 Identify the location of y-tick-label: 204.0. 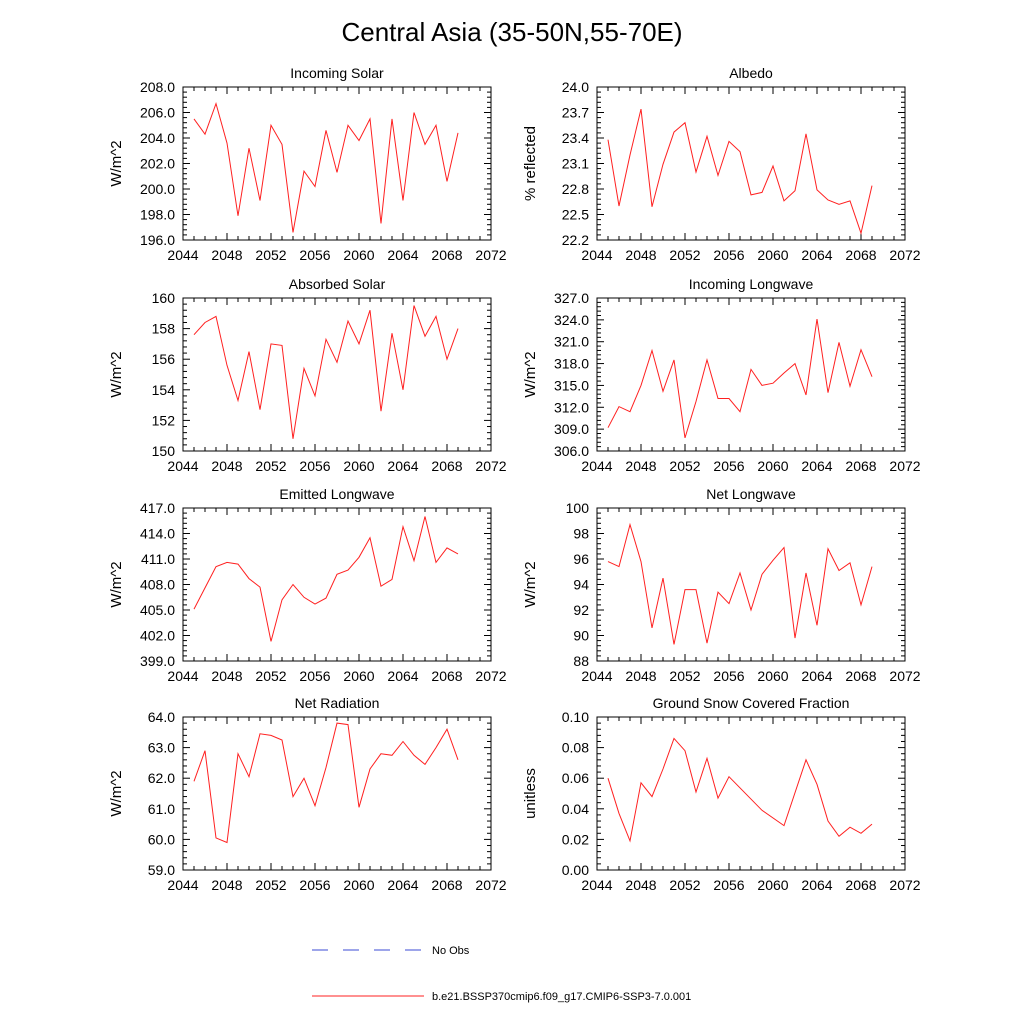
(157, 138).